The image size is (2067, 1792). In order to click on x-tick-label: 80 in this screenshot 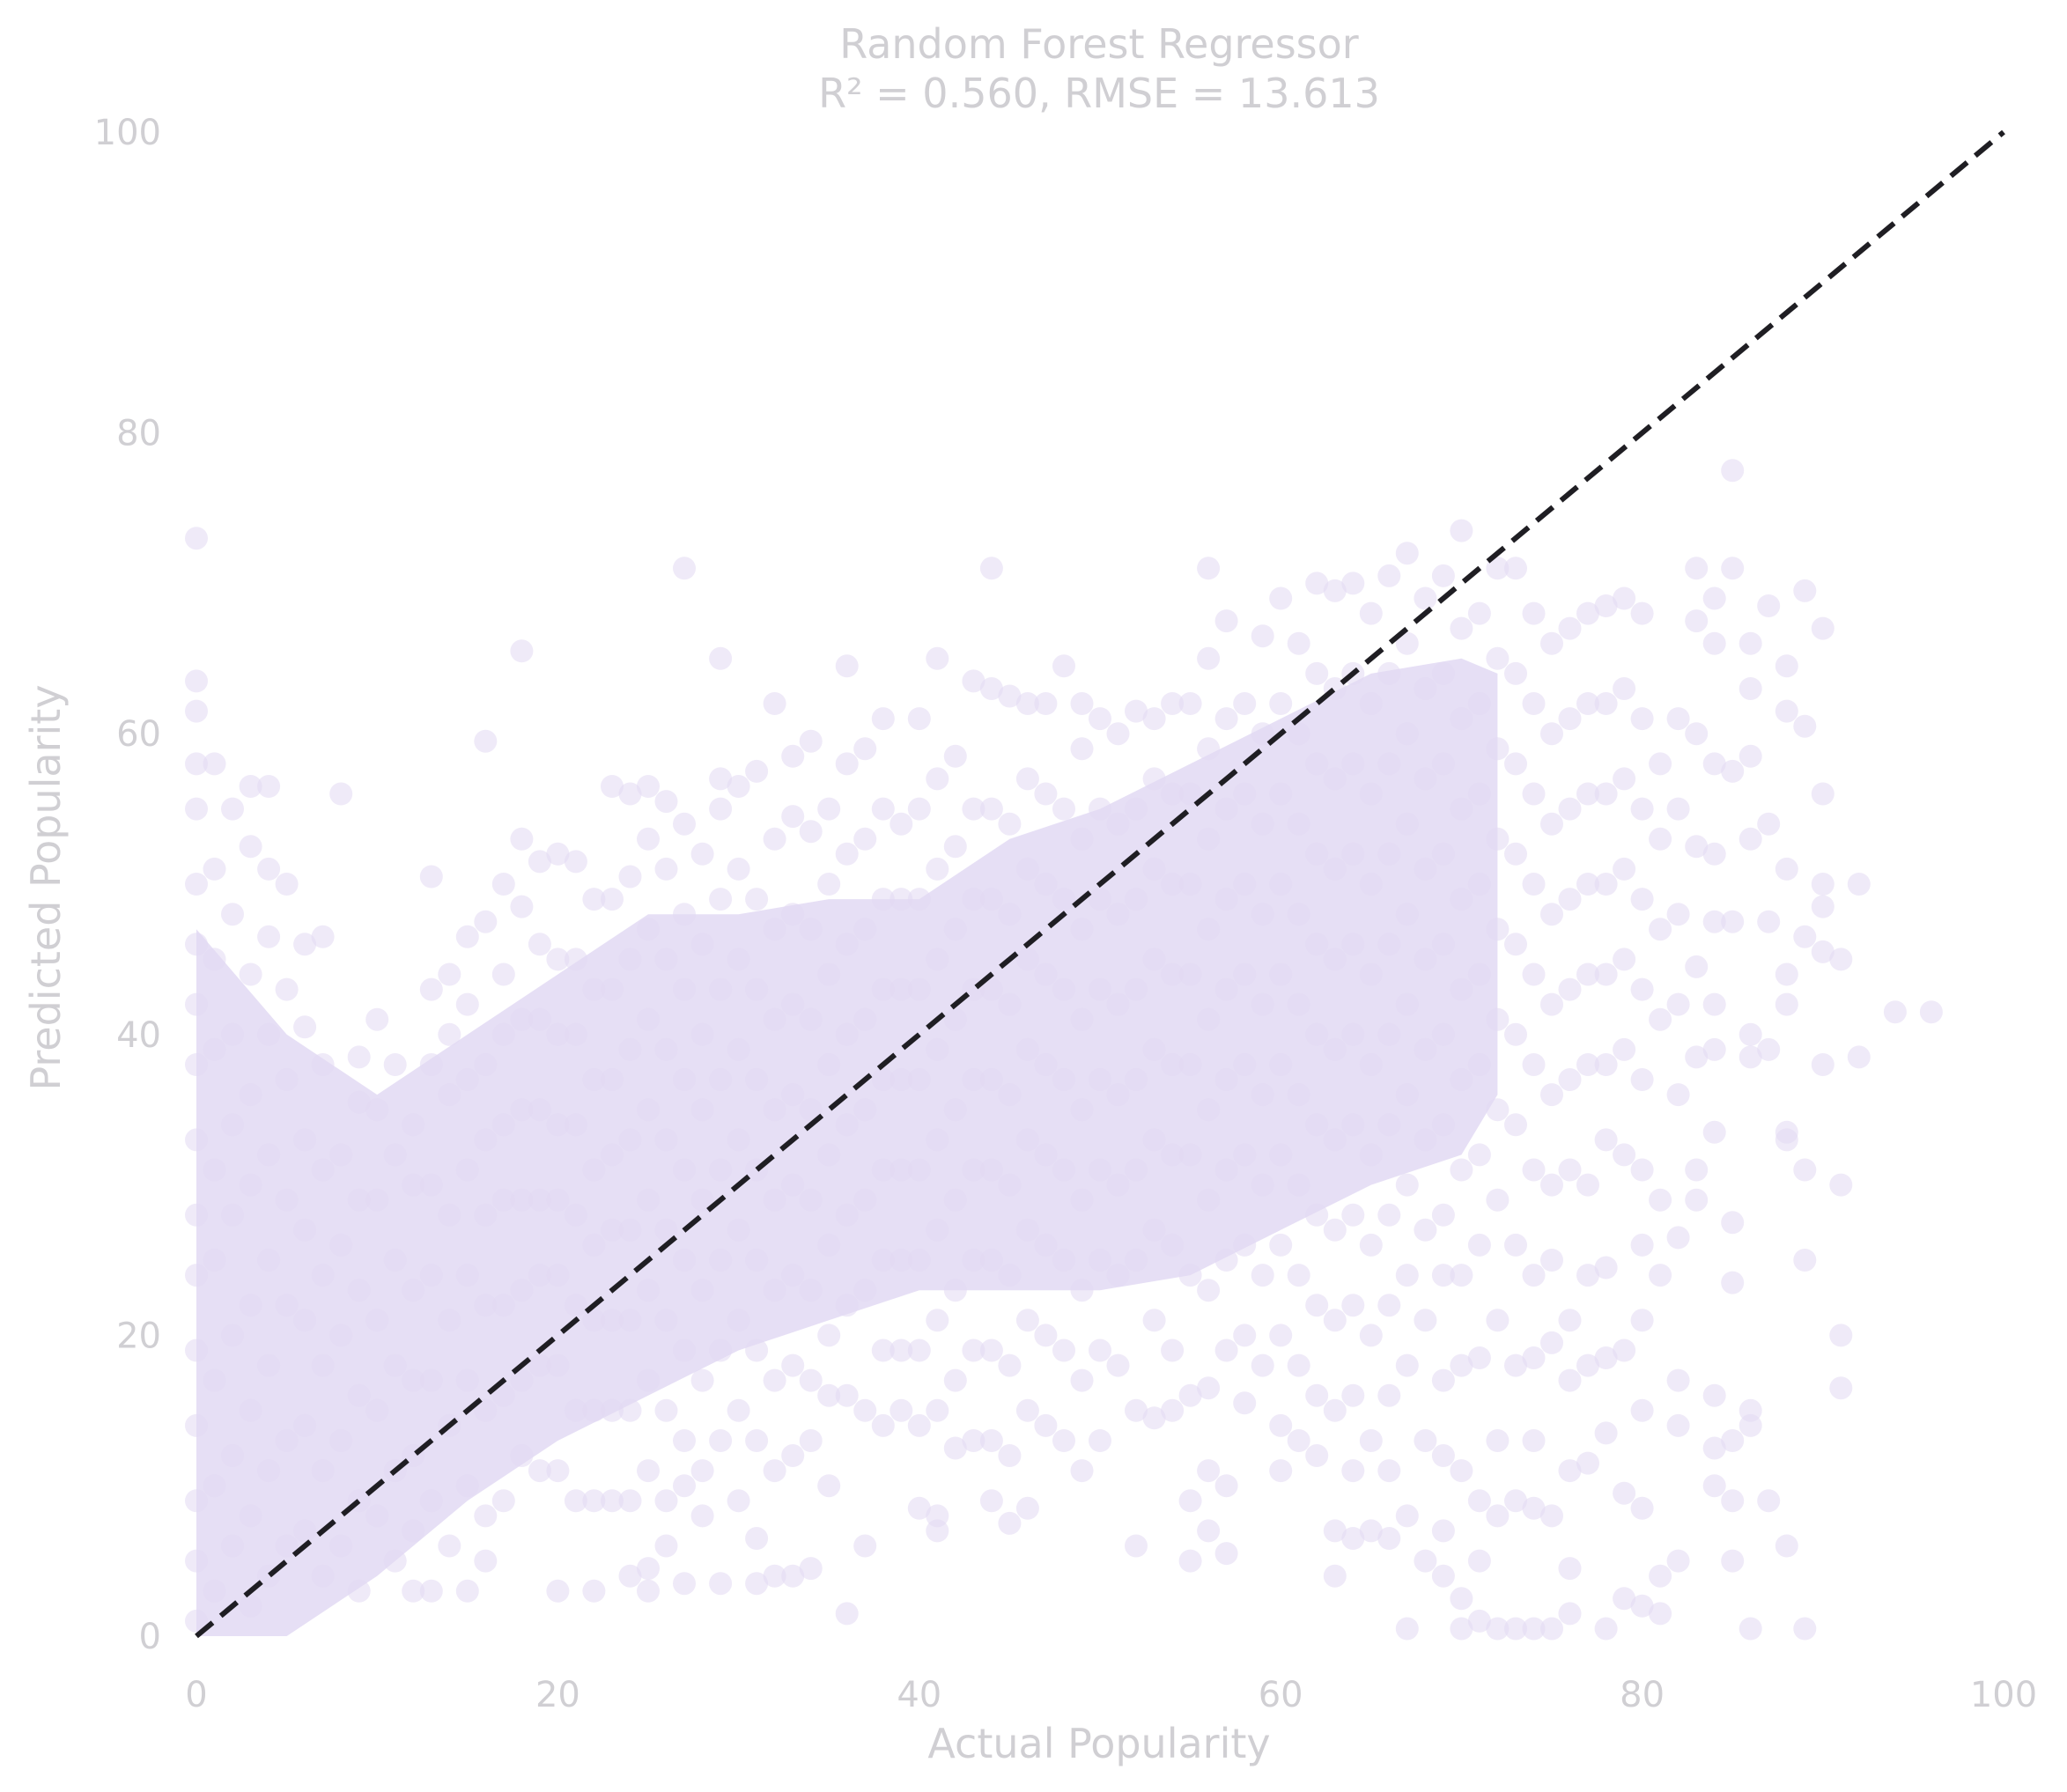, I will do `click(1643, 1695)`.